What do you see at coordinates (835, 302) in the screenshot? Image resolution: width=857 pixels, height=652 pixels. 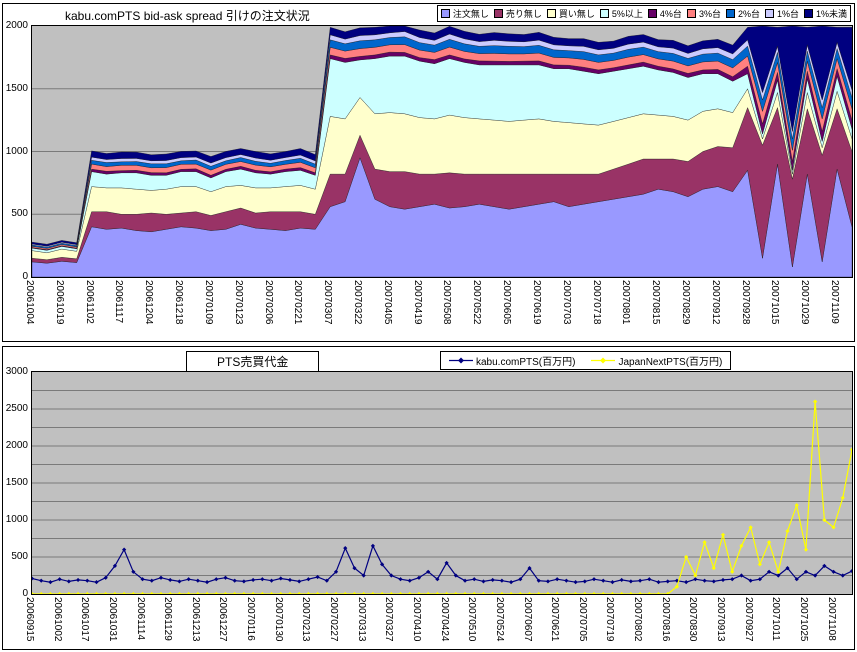 I see `x-axis-tick-label: 20071109` at bounding box center [835, 302].